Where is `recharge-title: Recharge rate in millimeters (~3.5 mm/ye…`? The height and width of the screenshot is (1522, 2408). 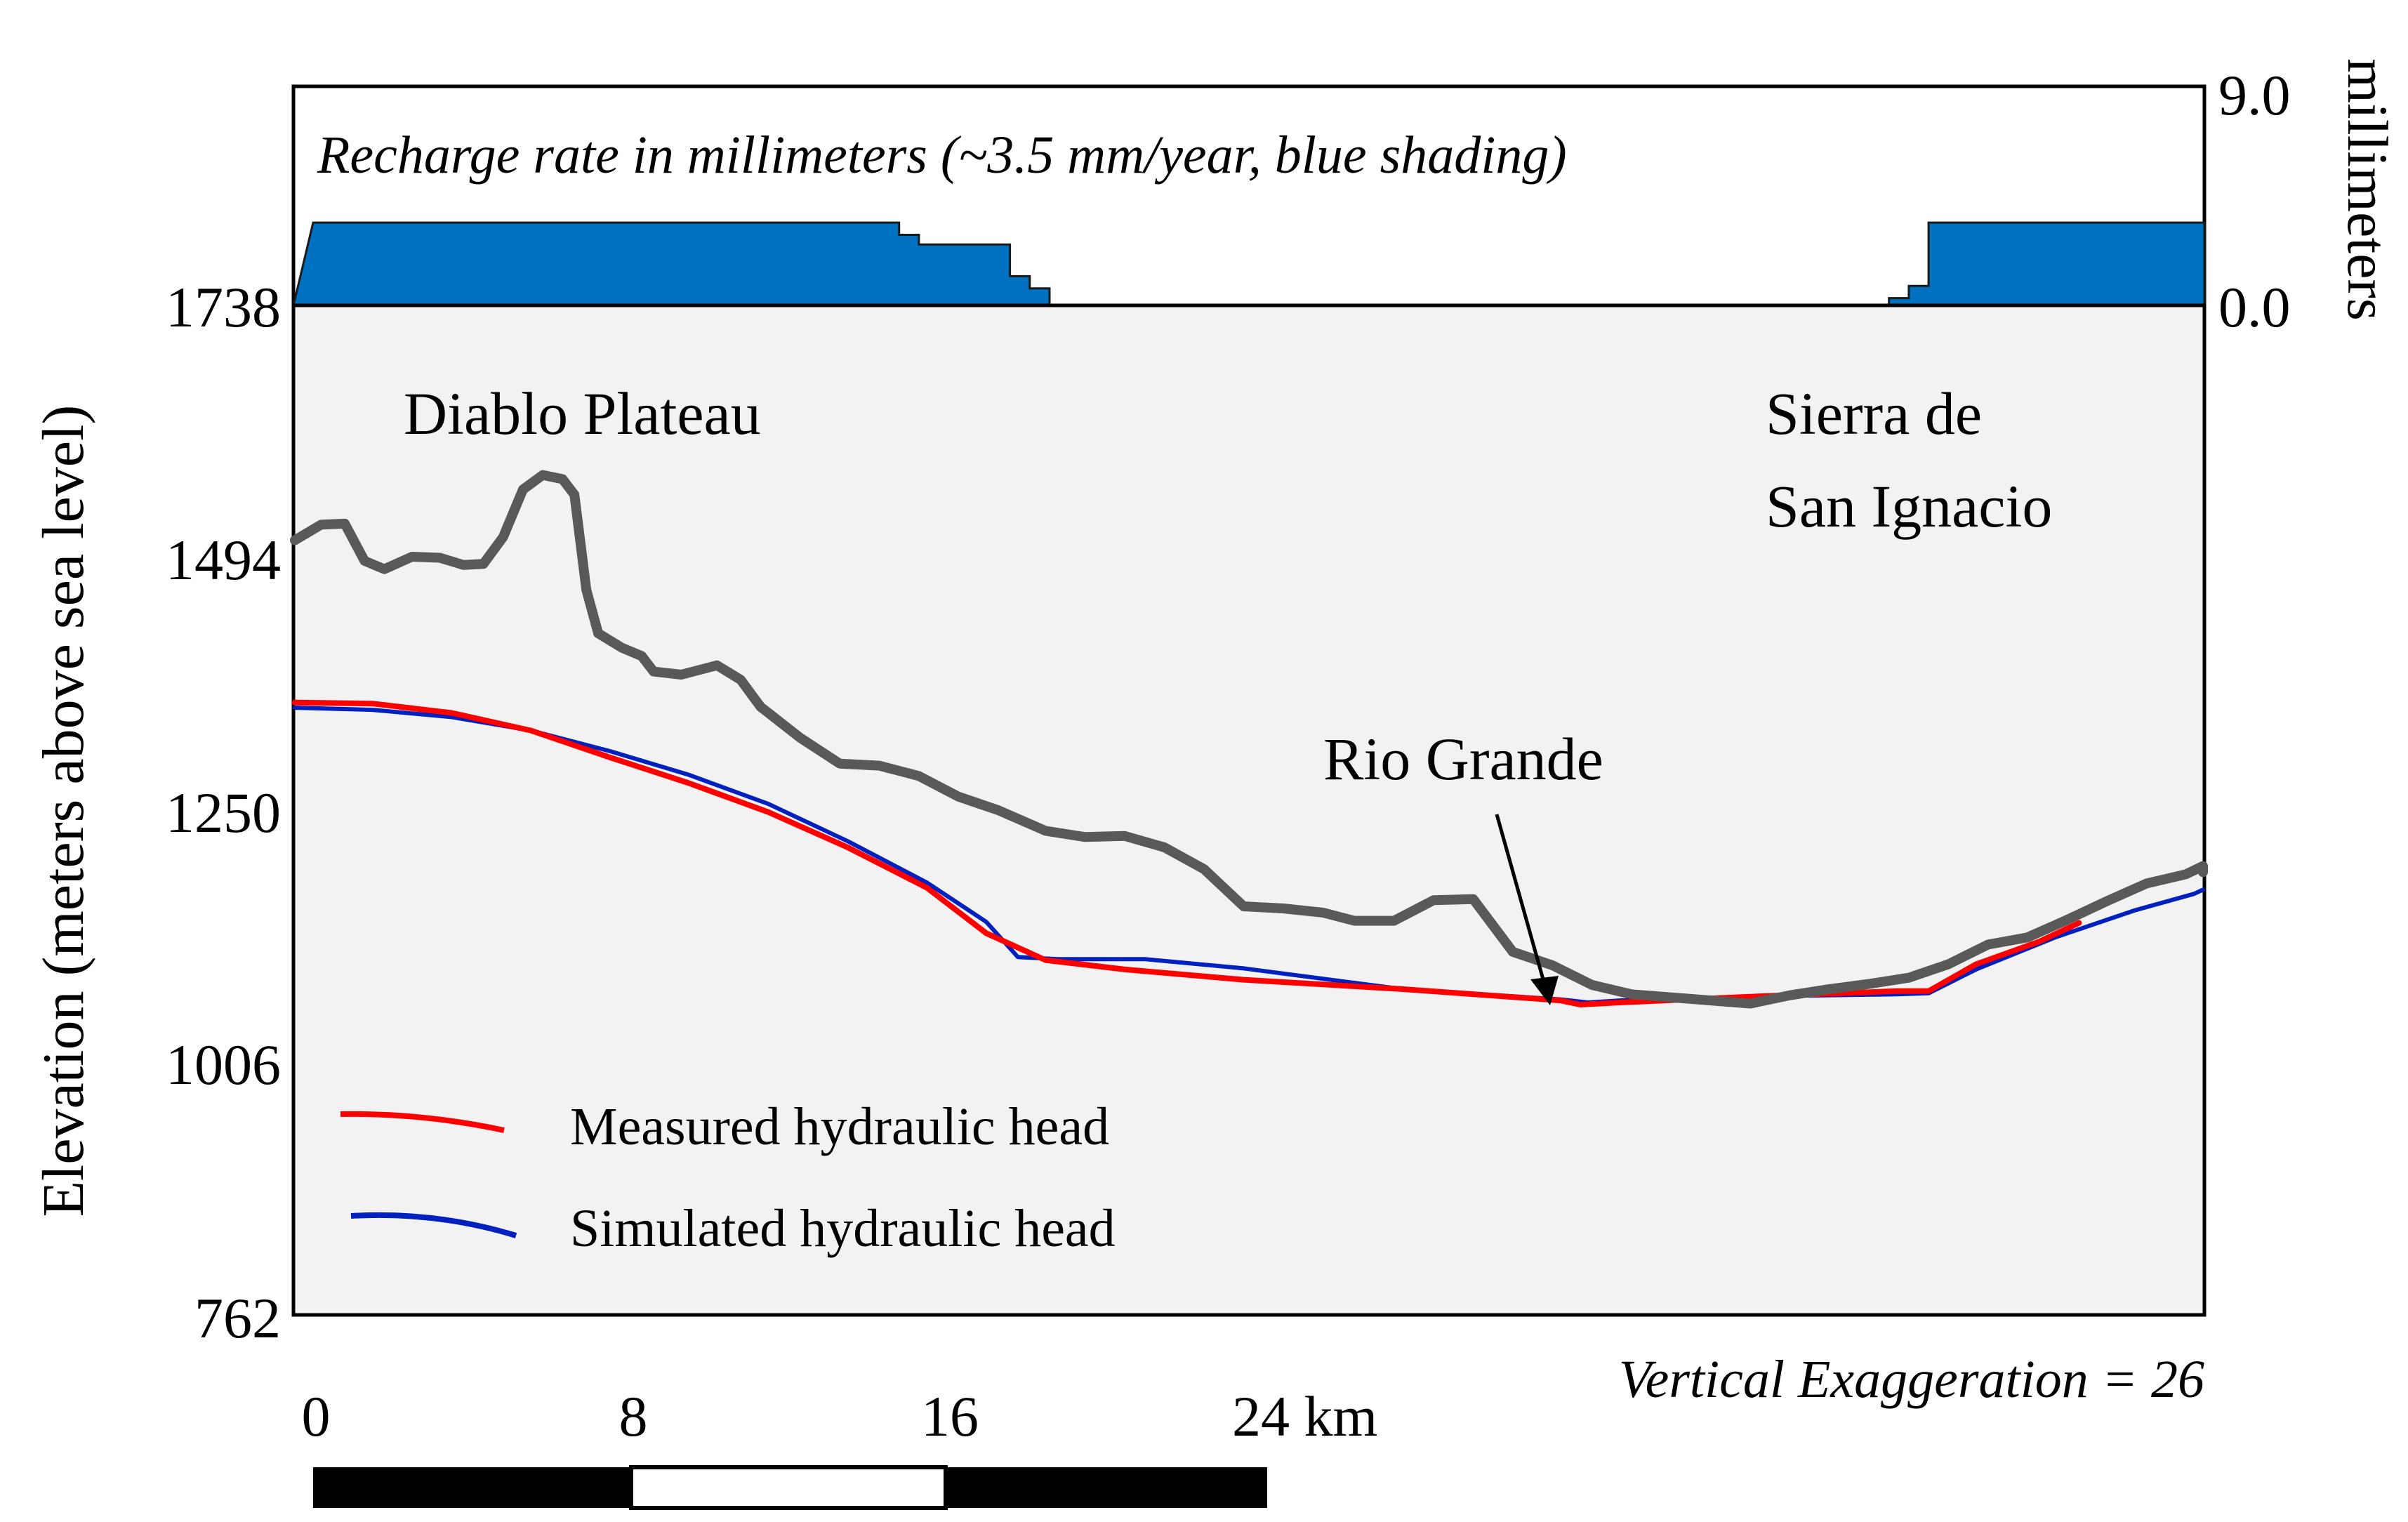 recharge-title: Recharge rate in millimeters (~3.5 mm/ye… is located at coordinates (942, 155).